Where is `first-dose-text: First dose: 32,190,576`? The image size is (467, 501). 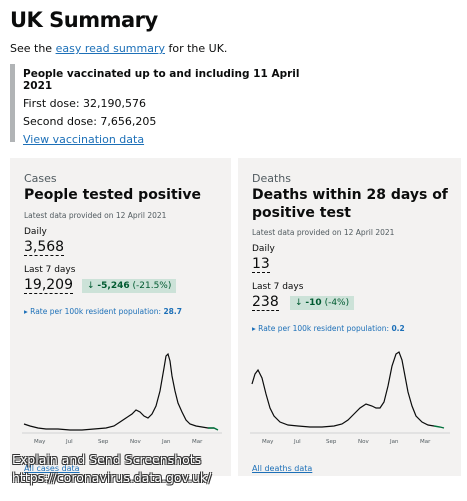
first-dose-text: First dose: 32,190,576 is located at coordinates (85, 103).